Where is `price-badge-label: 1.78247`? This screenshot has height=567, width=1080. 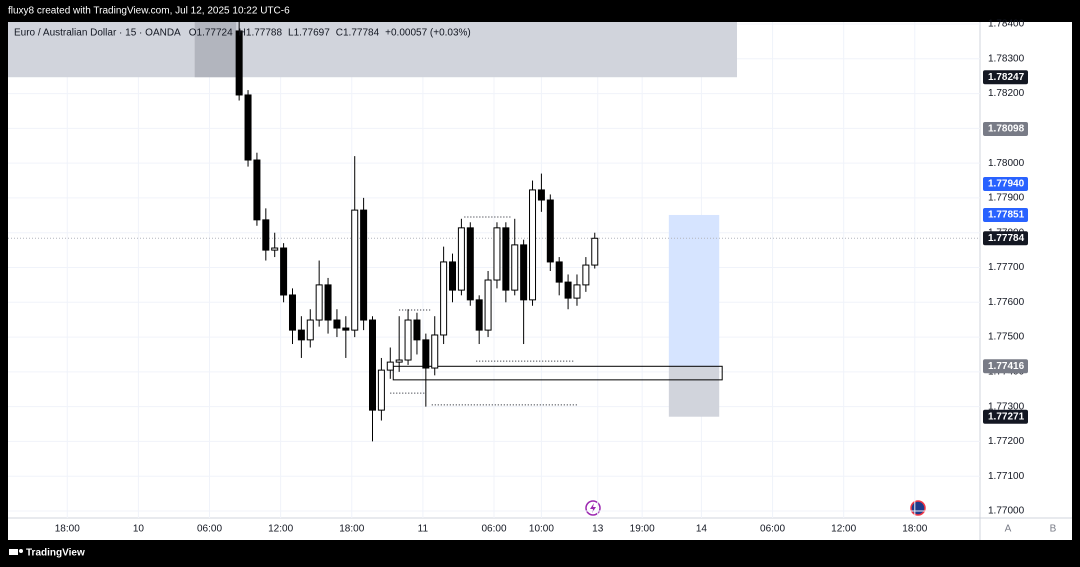 price-badge-label: 1.78247 is located at coordinates (1006, 77).